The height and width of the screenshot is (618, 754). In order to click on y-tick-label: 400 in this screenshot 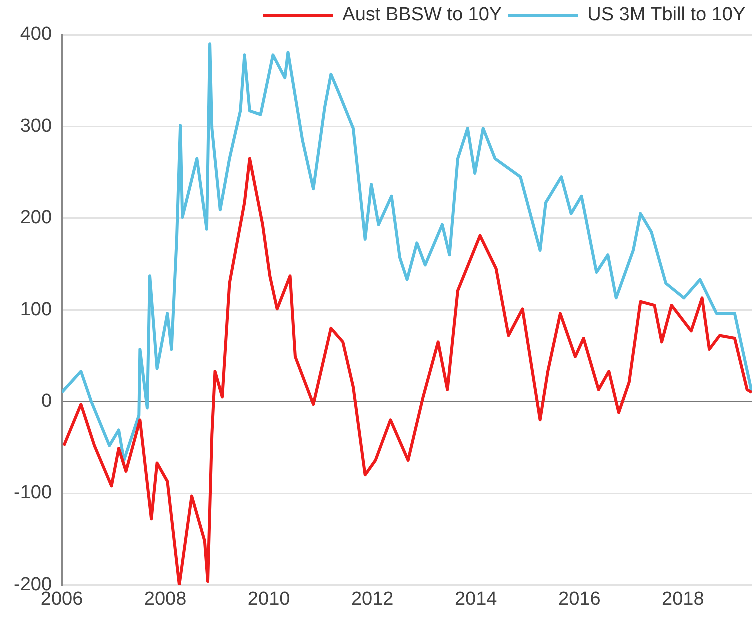, I will do `click(36, 35)`.